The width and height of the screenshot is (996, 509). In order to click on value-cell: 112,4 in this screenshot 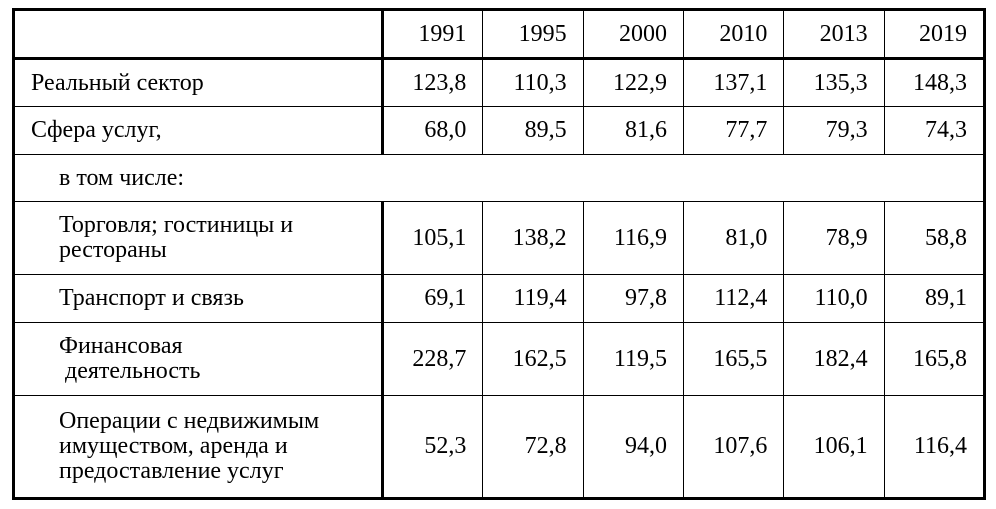, I will do `click(733, 298)`.